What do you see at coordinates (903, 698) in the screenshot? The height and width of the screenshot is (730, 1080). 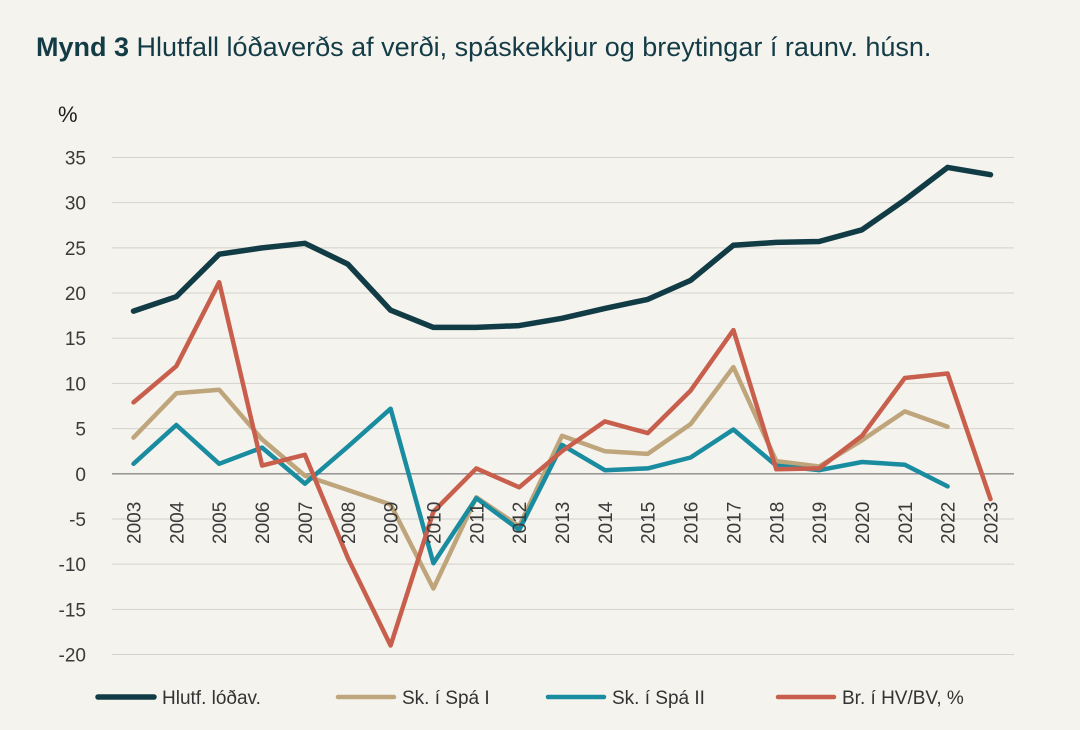 I see `legend-label-4: Br. í HV/BV, %` at bounding box center [903, 698].